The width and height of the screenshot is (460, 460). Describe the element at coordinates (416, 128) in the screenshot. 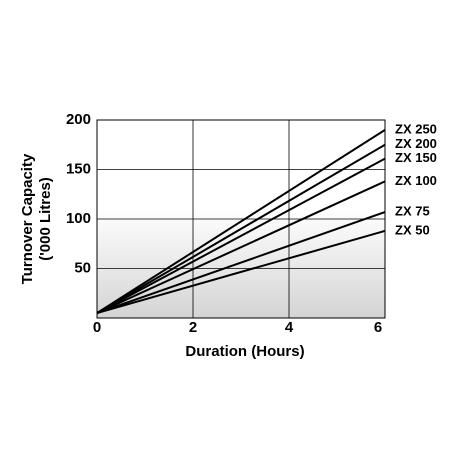

I see `legend-label: ZX 250` at that location.